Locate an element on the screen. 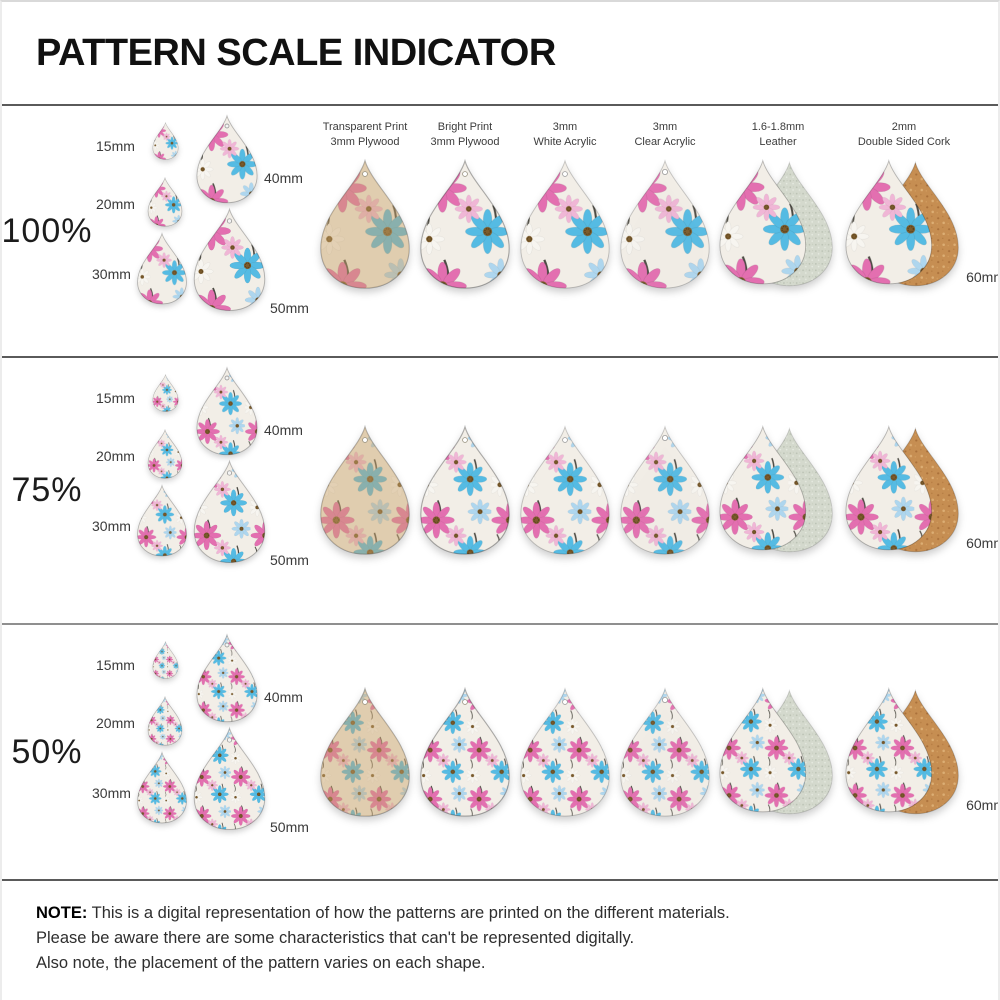 The image size is (1000, 1000). page-header: PATTERN SCALE INDICATOR is located at coordinates (500, 53).